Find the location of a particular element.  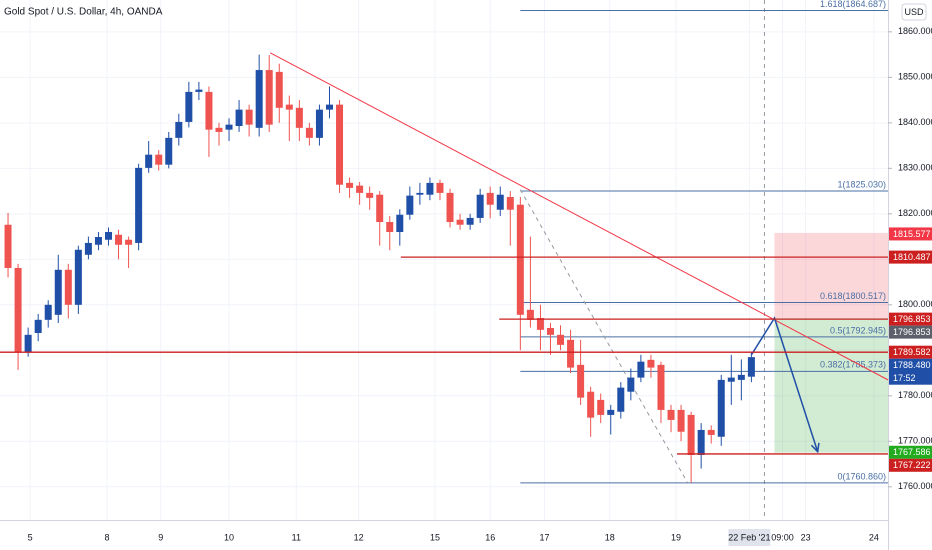

x-tick-label: 12 is located at coordinates (359, 537).